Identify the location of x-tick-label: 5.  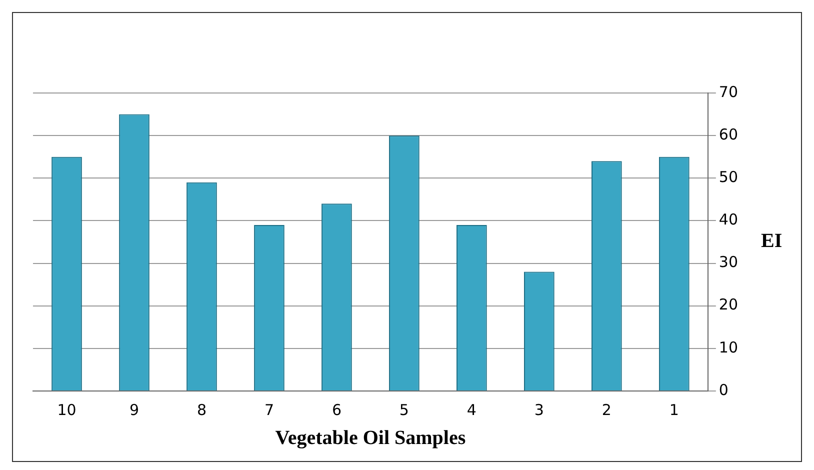
(404, 409).